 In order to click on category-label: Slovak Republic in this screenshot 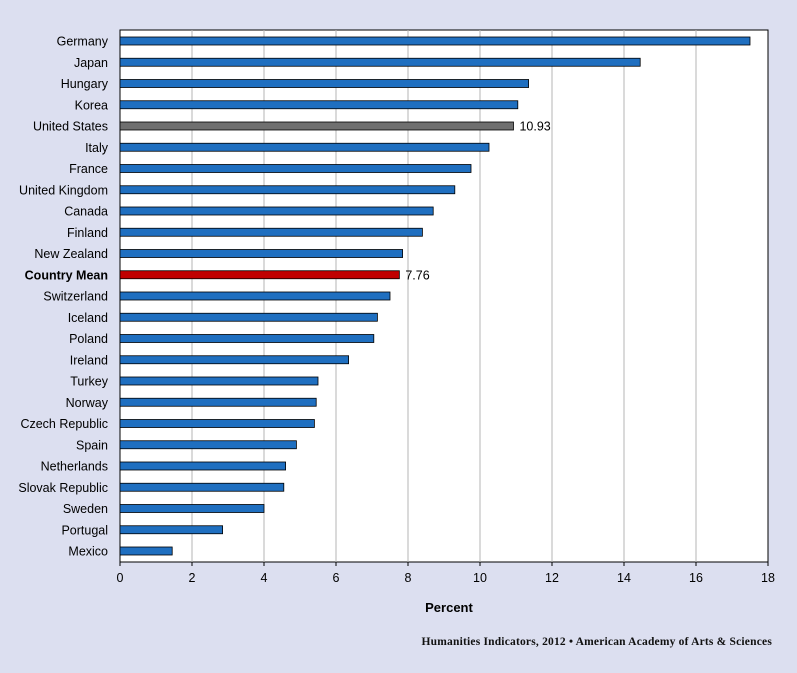, I will do `click(63, 488)`.